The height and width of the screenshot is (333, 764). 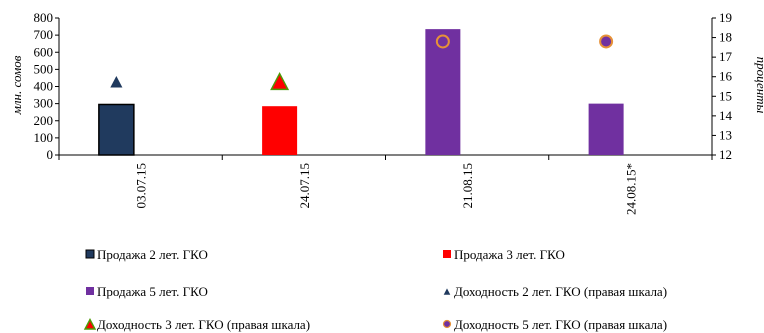 I want to click on legend-entry: Доходность 5 лет. ГКО (правая шкала), so click(x=554, y=324).